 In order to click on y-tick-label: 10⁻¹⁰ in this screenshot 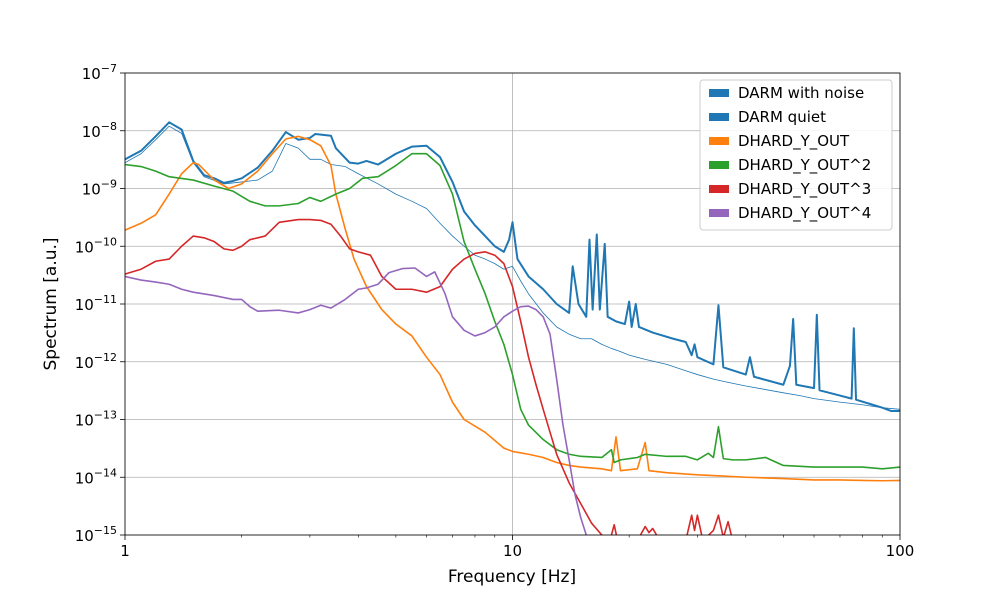, I will do `click(96, 245)`.